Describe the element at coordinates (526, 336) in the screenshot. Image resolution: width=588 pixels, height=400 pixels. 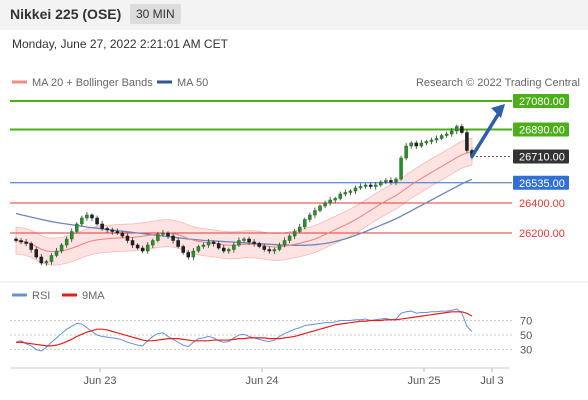
I see `rsi-level-label-1: 50` at that location.